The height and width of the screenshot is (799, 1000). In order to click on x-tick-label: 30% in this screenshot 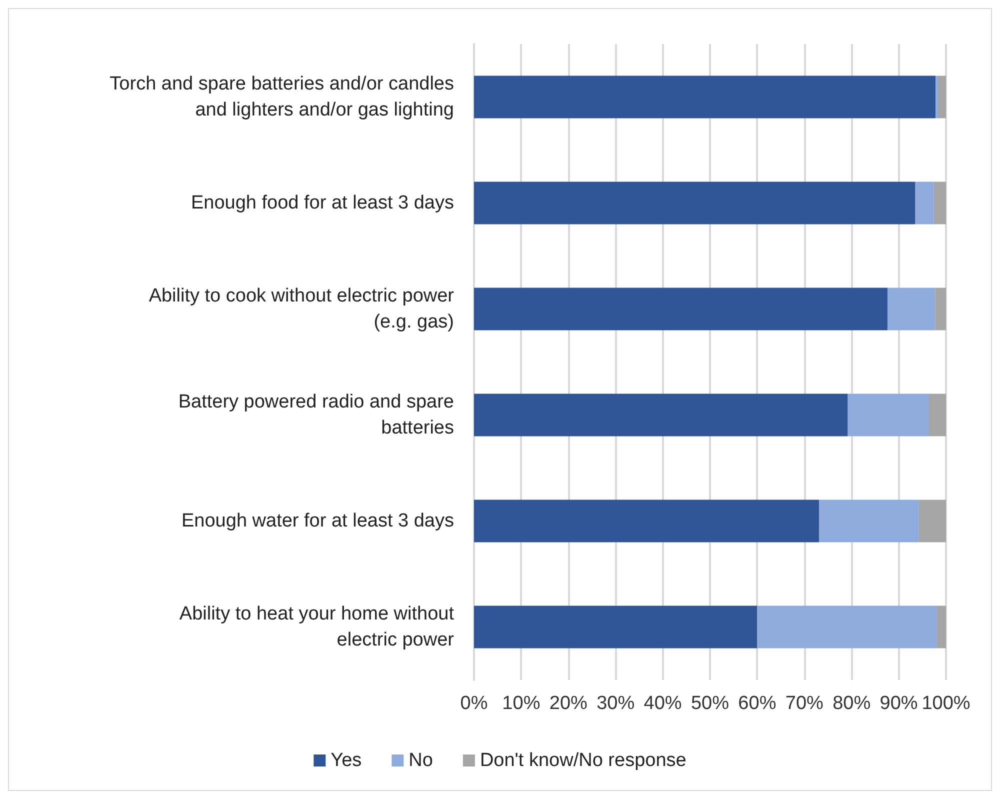, I will do `click(615, 703)`.